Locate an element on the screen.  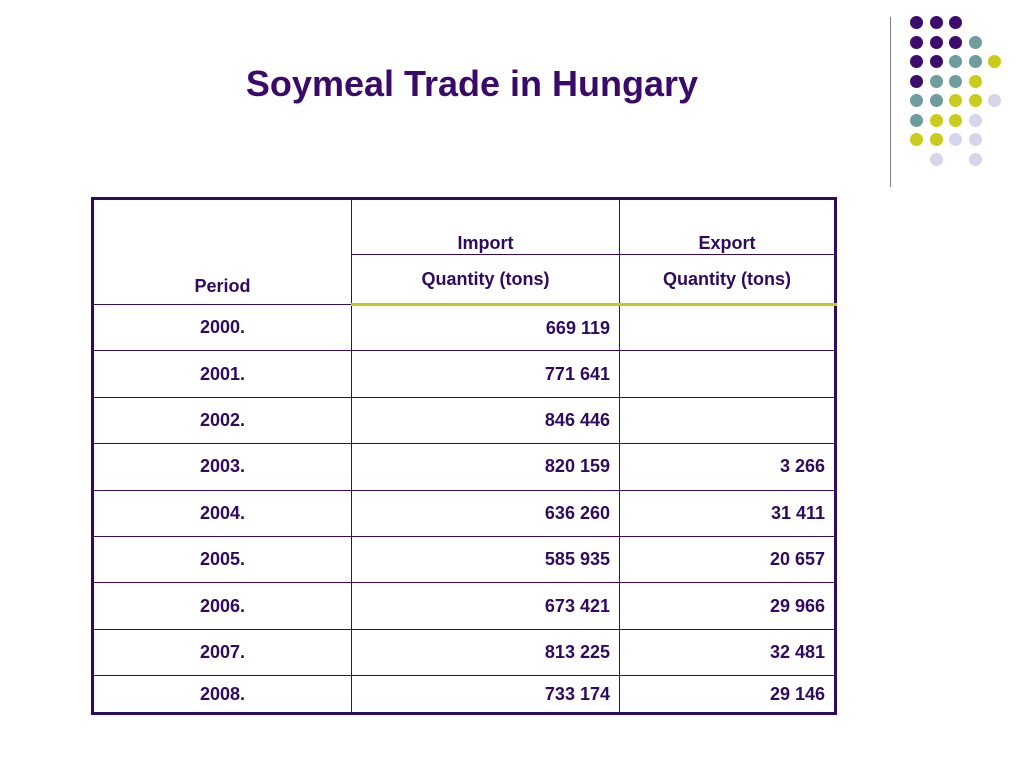
decorative-vertical-rule is located at coordinates (890, 102).